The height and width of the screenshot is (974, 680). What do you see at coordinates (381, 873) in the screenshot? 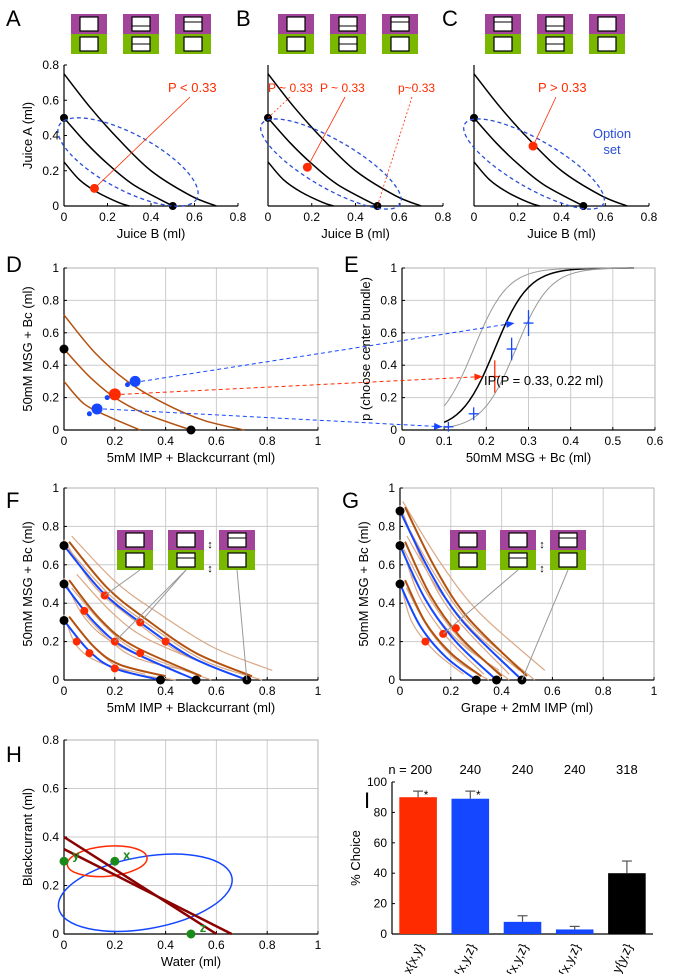
I see `y-tick-label: 40` at bounding box center [381, 873].